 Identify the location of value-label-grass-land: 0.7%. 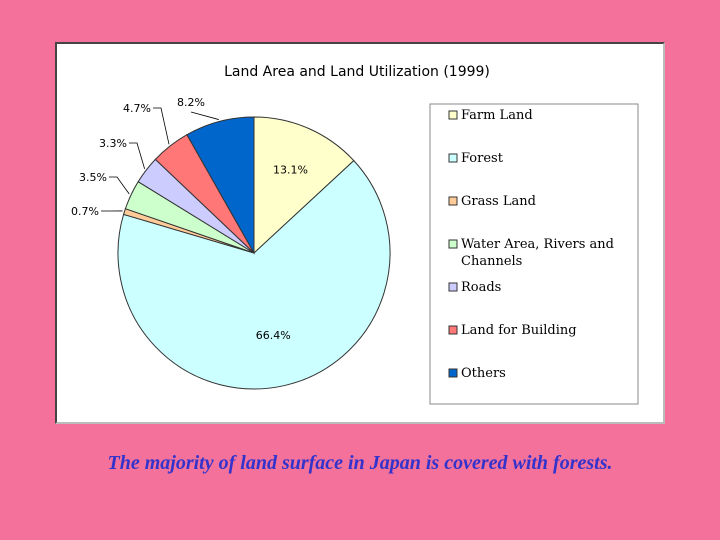
(85, 211).